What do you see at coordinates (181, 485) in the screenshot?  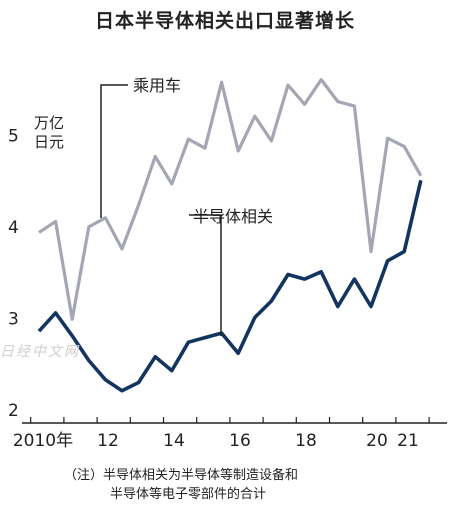 I see `footnote: （注）半导体相关为半导体等制造设备和 半导体等电子零部件的合计` at bounding box center [181, 485].